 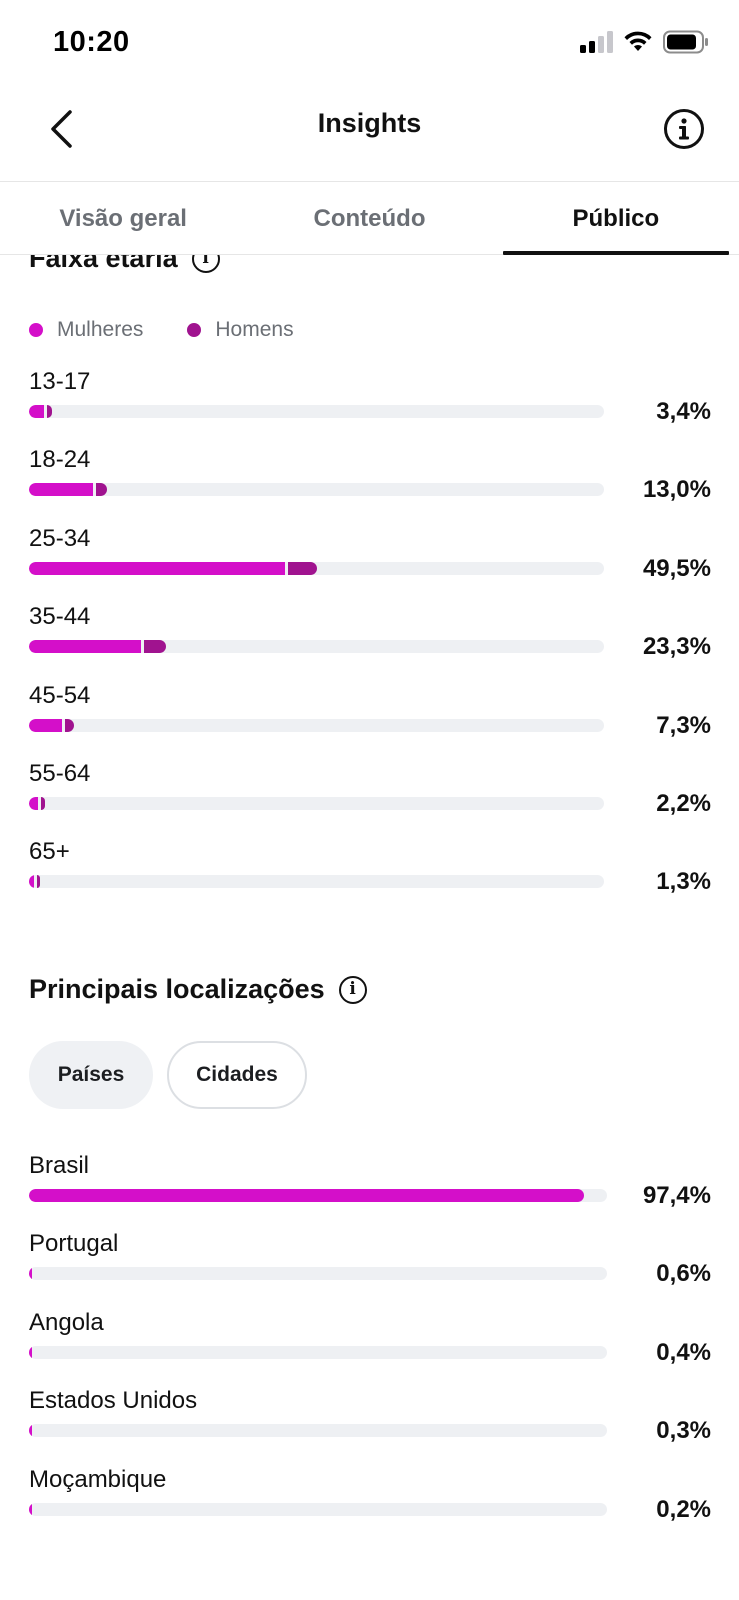 I want to click on age-row: 65+ 1,3%, so click(x=370, y=877).